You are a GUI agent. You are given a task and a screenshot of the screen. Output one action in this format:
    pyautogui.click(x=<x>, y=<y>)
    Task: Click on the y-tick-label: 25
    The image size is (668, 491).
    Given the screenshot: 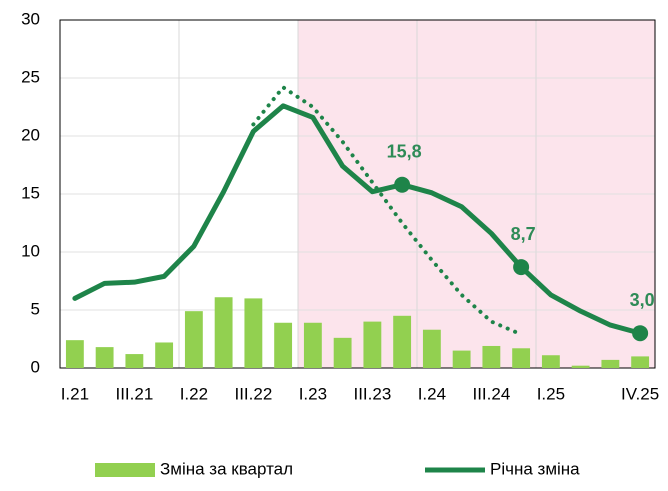 What is the action you would take?
    pyautogui.click(x=30, y=76)
    